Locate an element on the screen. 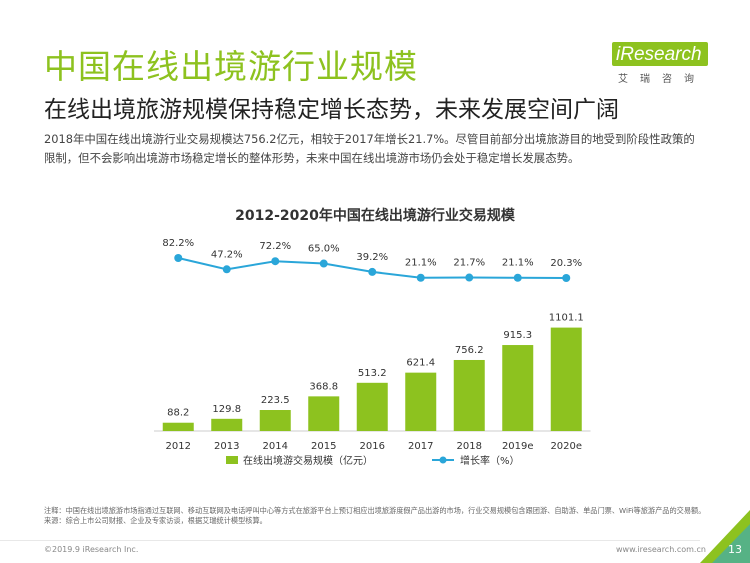  growth-value-label: 82.2% is located at coordinates (178, 243).